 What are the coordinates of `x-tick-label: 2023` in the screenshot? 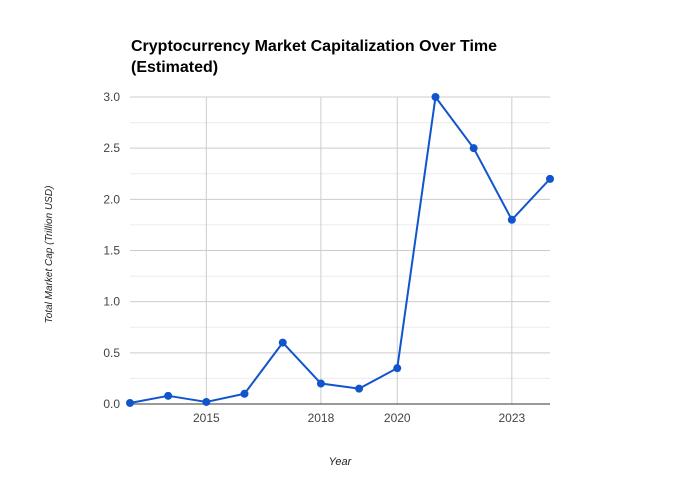 It's located at (511, 418).